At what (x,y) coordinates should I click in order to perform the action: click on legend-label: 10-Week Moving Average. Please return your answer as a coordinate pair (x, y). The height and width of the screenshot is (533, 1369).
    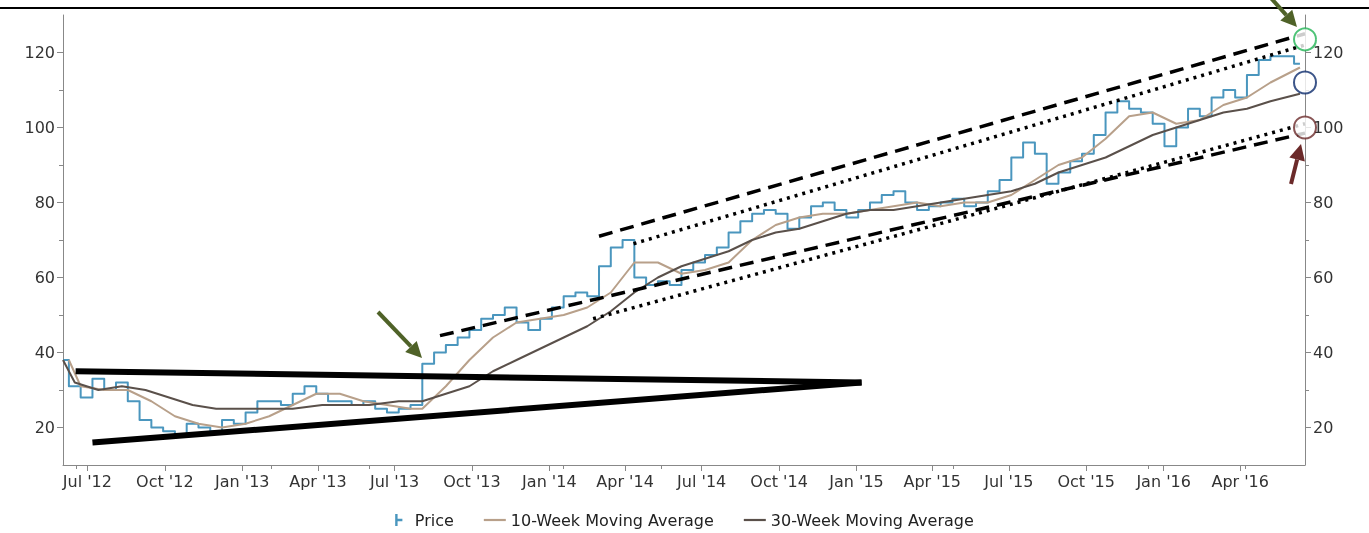
    Looking at the image, I should click on (612, 520).